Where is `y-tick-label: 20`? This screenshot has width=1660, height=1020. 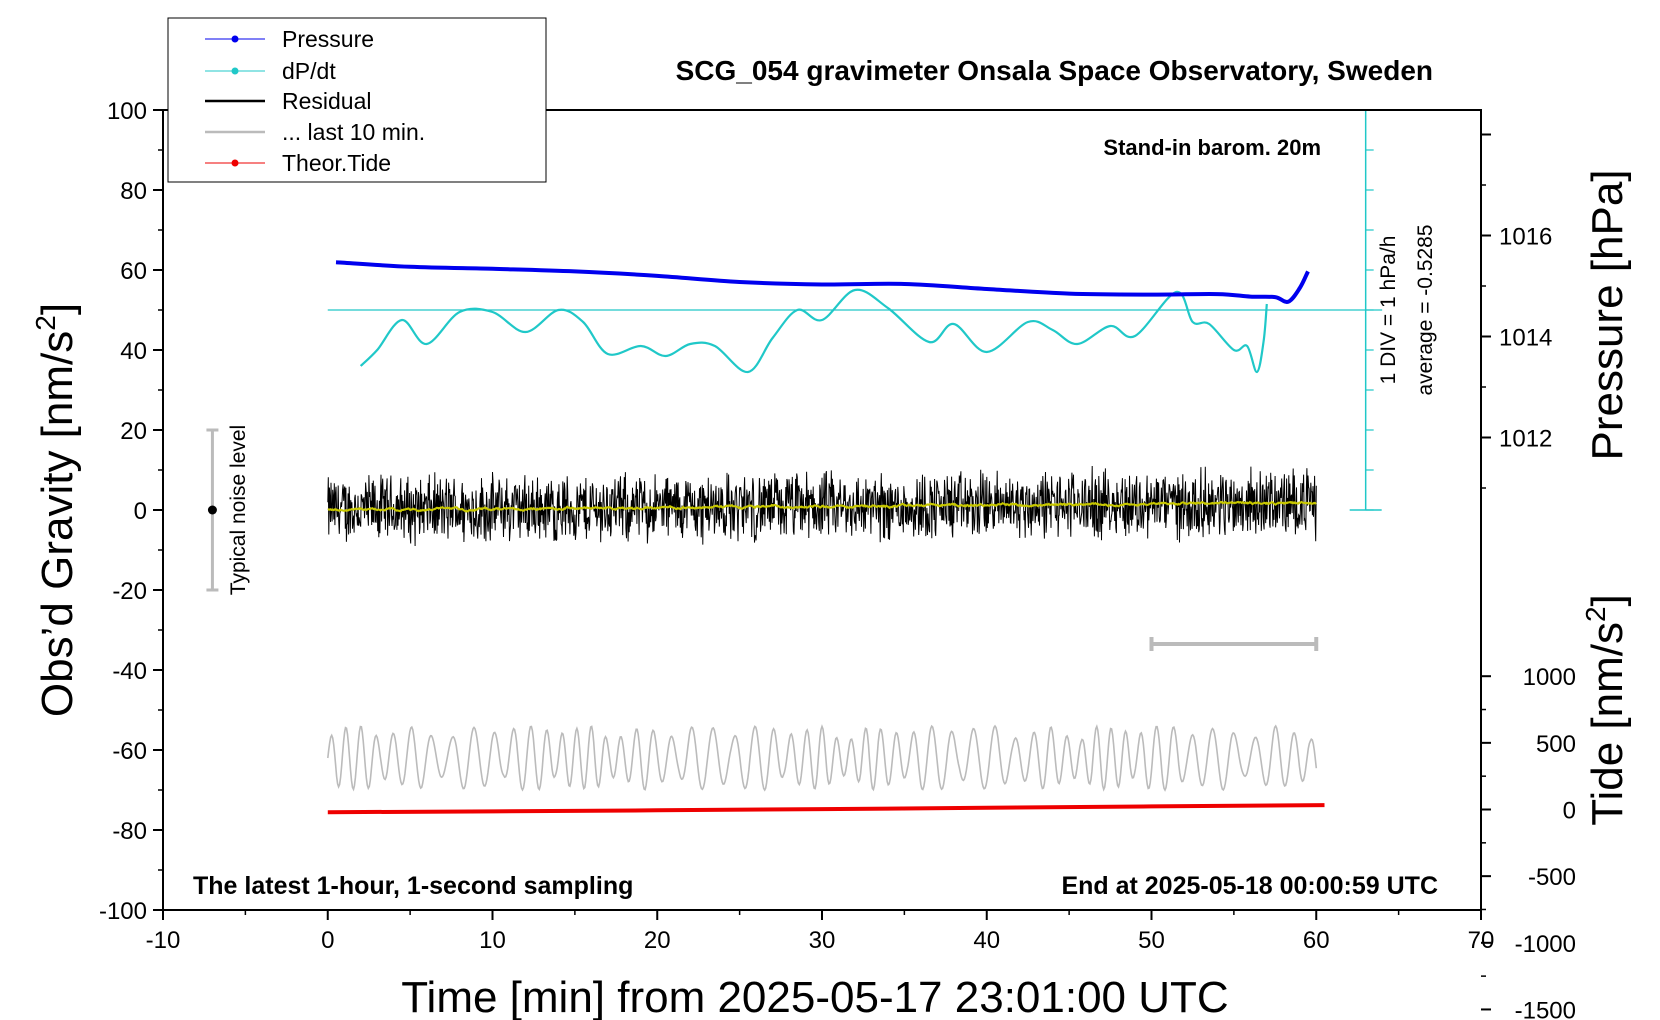 y-tick-label: 20 is located at coordinates (133, 431).